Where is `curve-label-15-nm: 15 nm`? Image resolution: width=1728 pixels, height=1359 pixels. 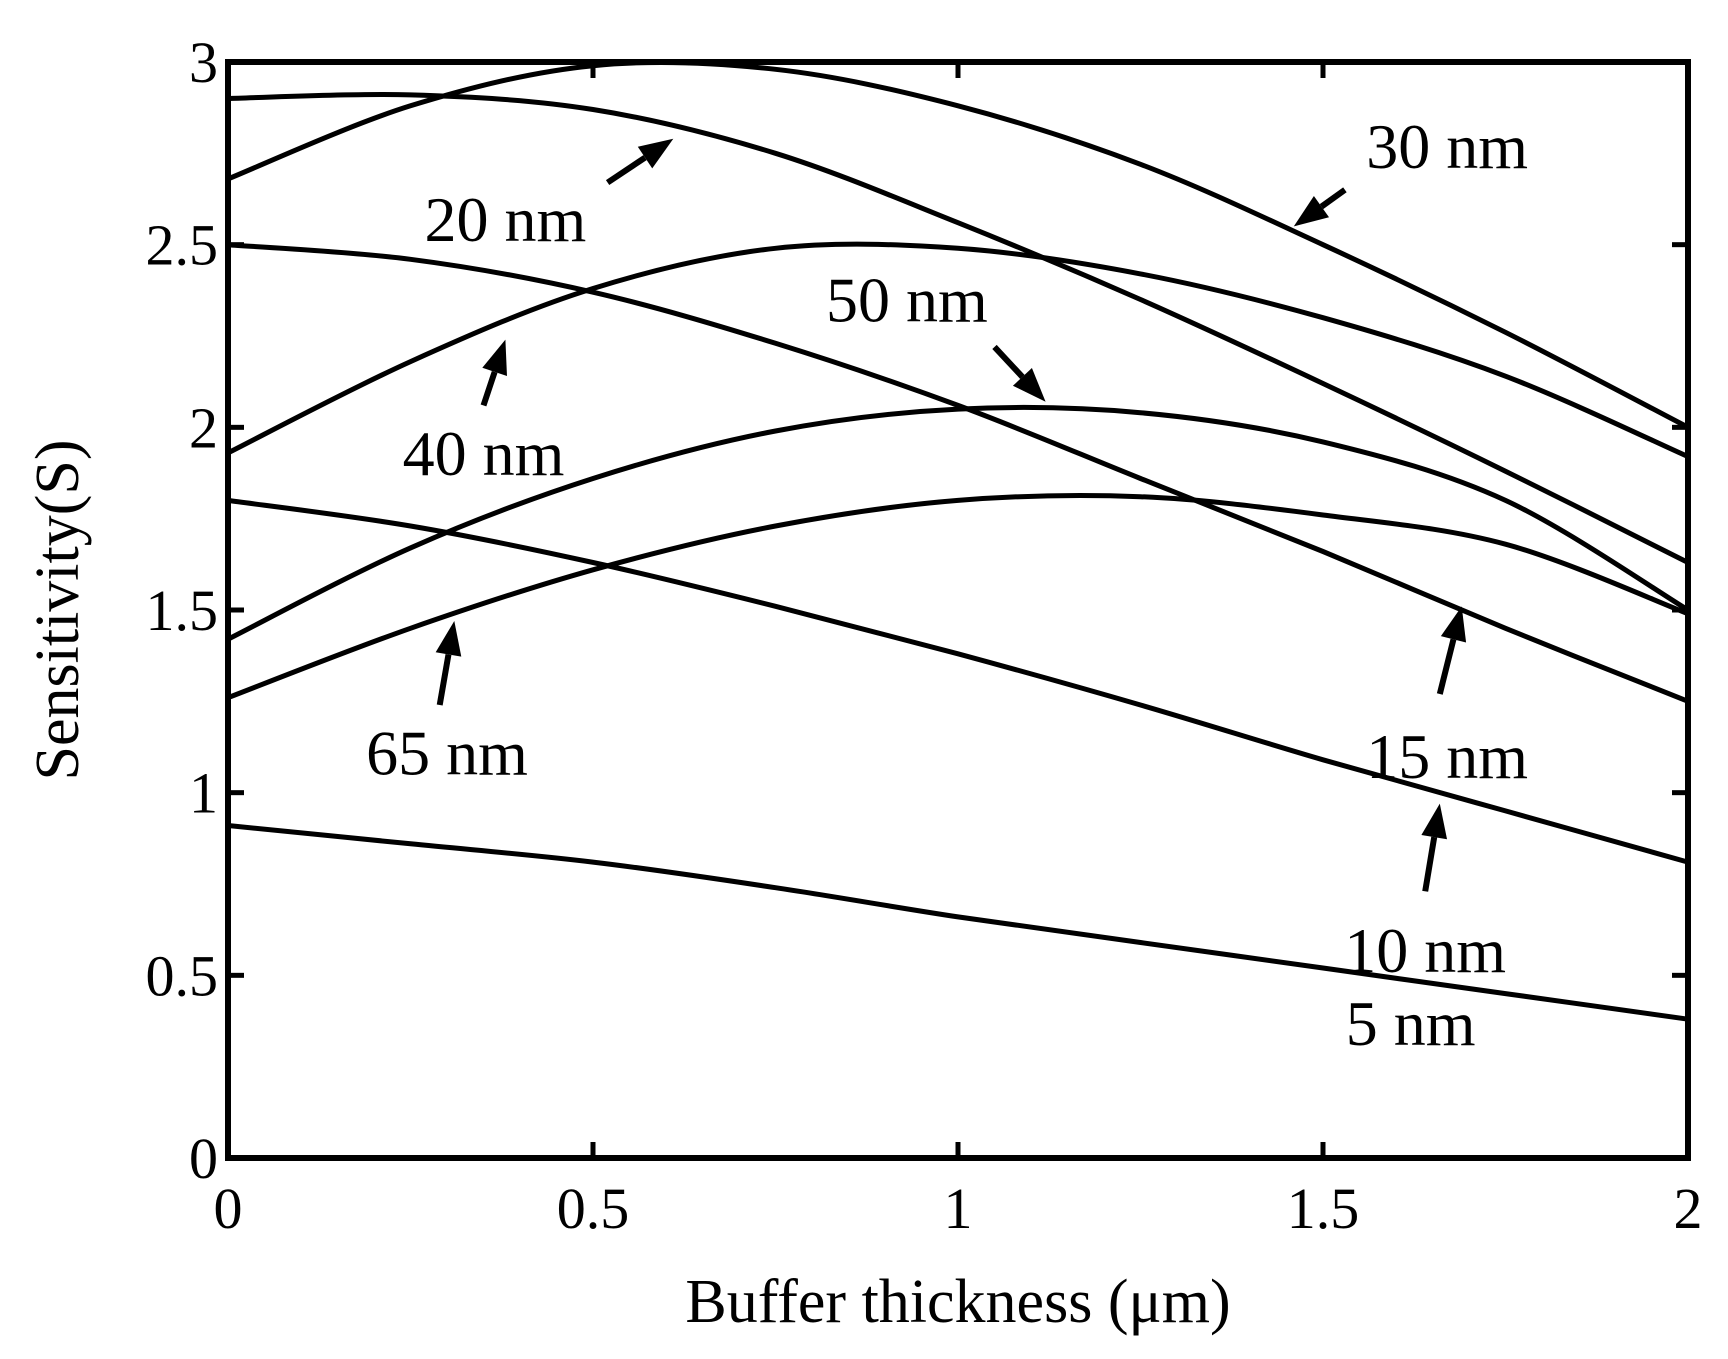
curve-label-15-nm: 15 nm is located at coordinates (1447, 756).